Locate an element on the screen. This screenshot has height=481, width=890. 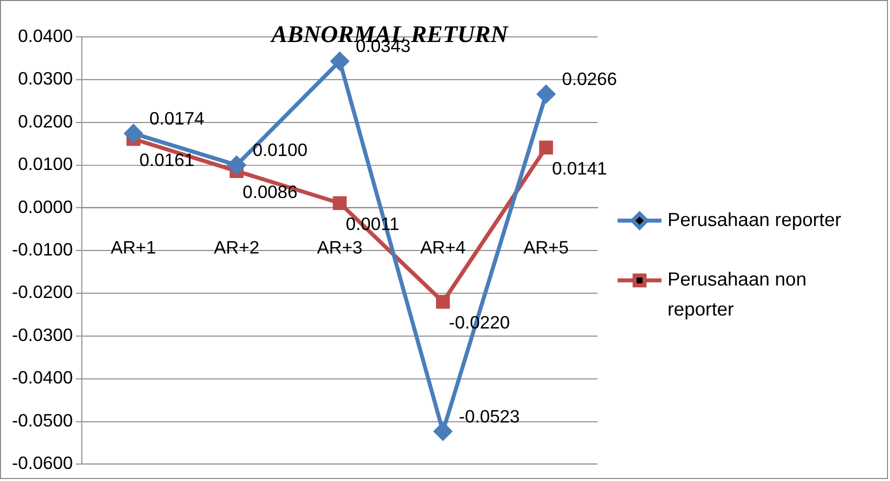
y-tick-label: -0.0600 is located at coordinates (42, 463).